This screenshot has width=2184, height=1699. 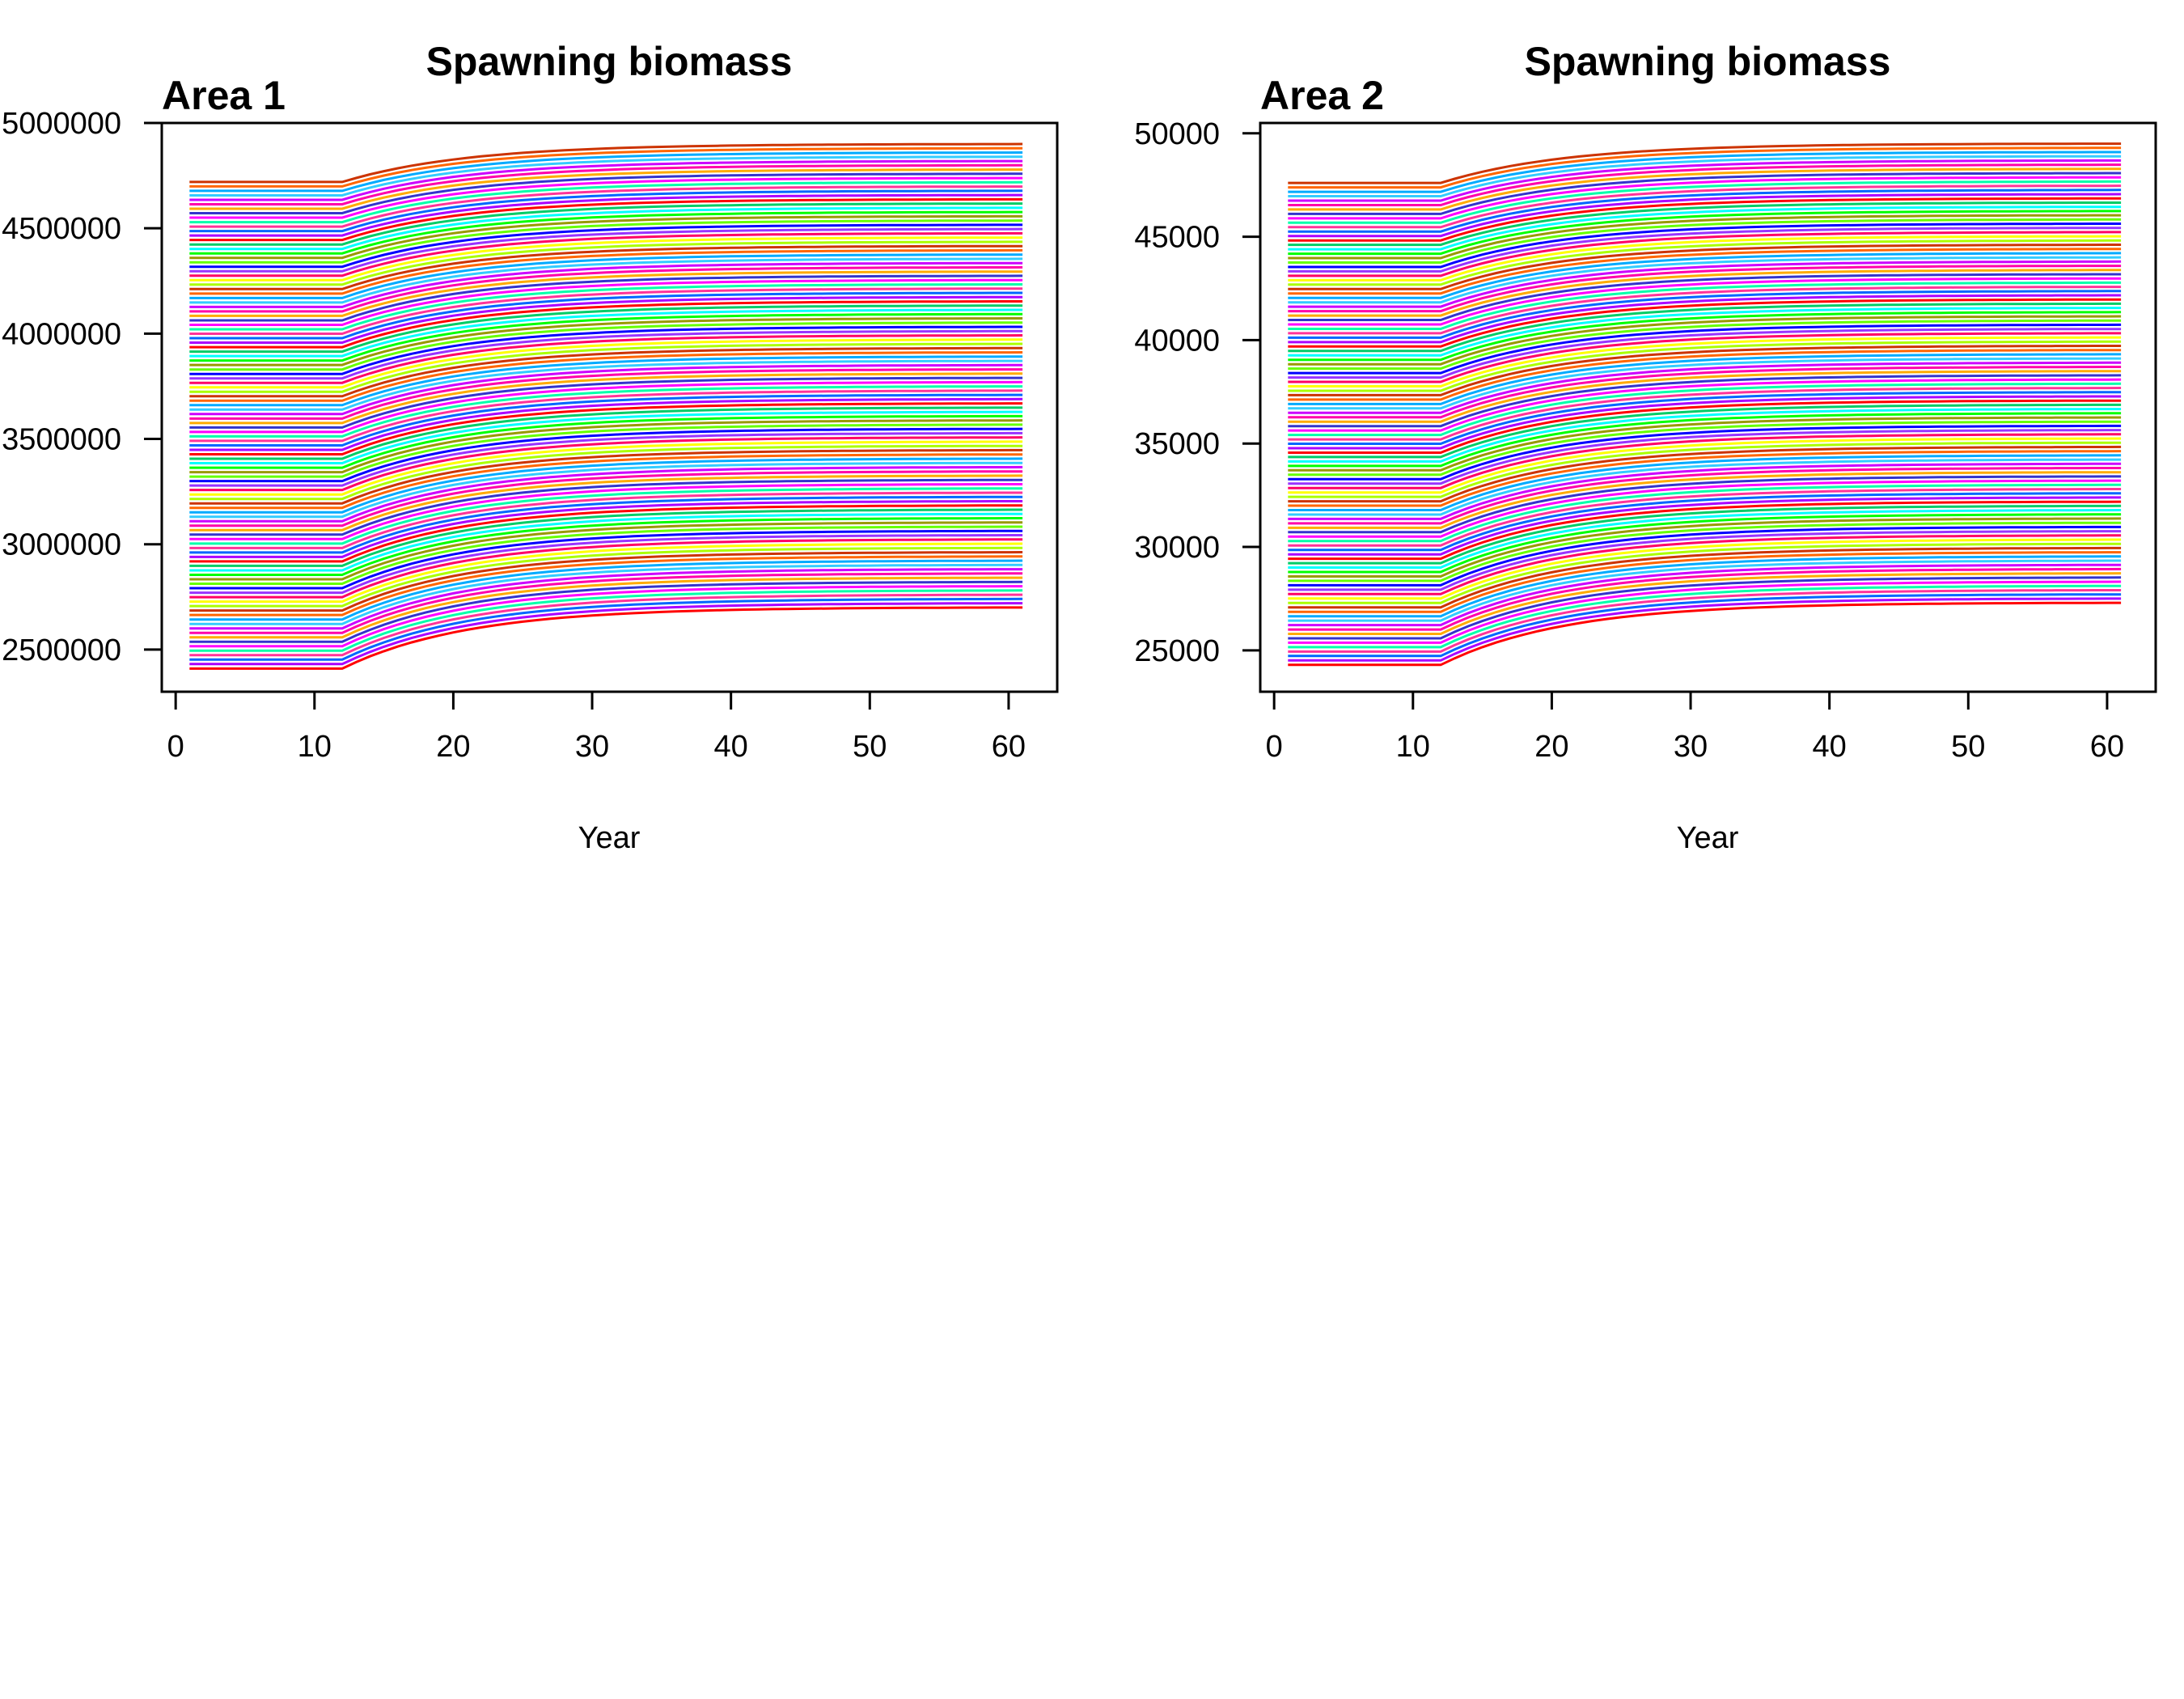 What do you see at coordinates (1177, 238) in the screenshot?
I see `y-tick-label: 45000` at bounding box center [1177, 238].